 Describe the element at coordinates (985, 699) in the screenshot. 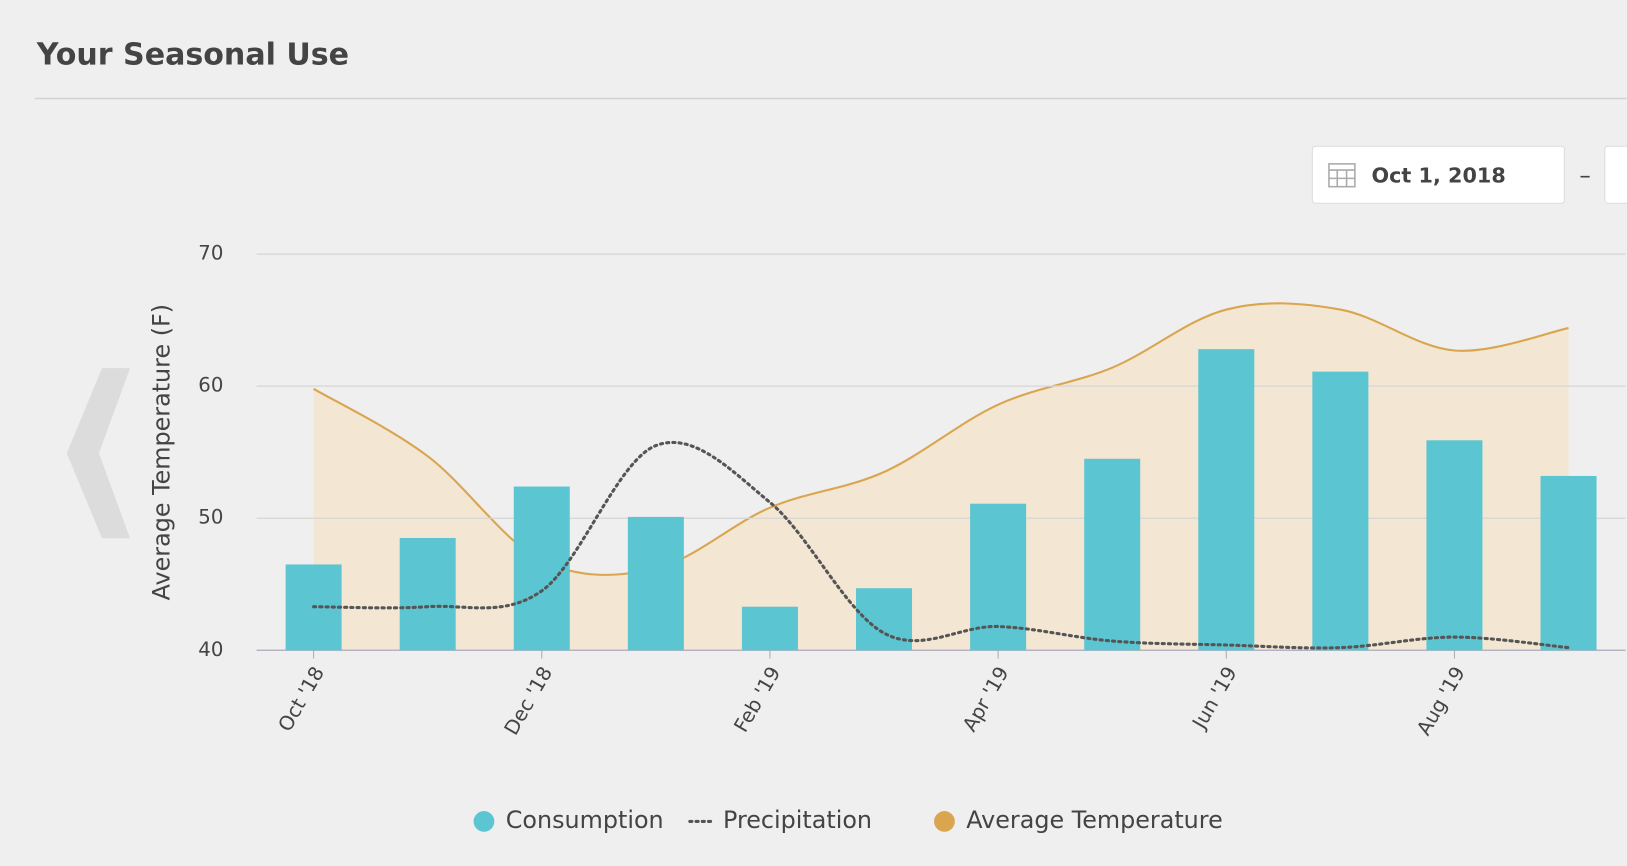

I see `x-tick-label: Apr '19` at that location.